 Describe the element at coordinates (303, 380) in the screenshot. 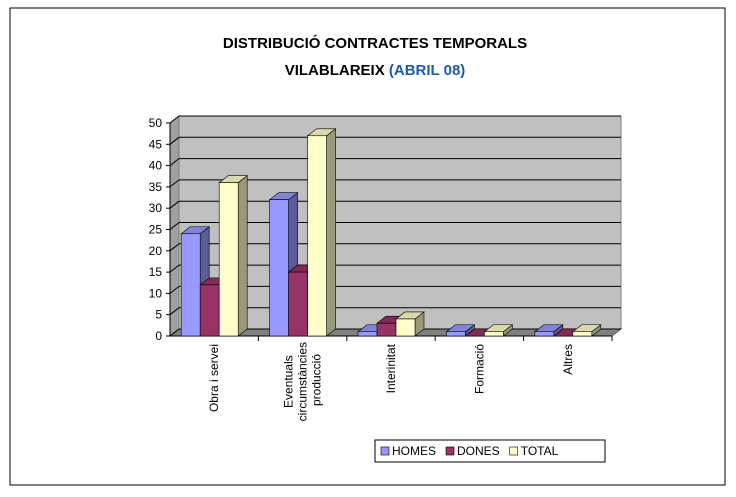

I see `x-tick-label: Eventuals circumstàncies producció` at that location.